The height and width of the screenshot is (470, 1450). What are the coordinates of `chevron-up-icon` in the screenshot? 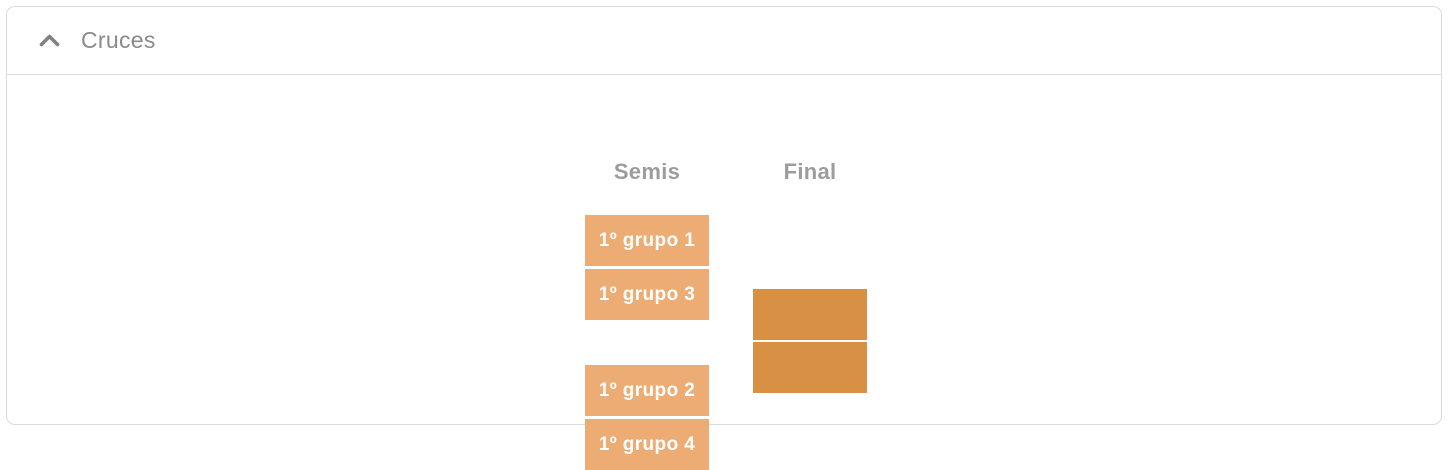 It's located at (49, 41).